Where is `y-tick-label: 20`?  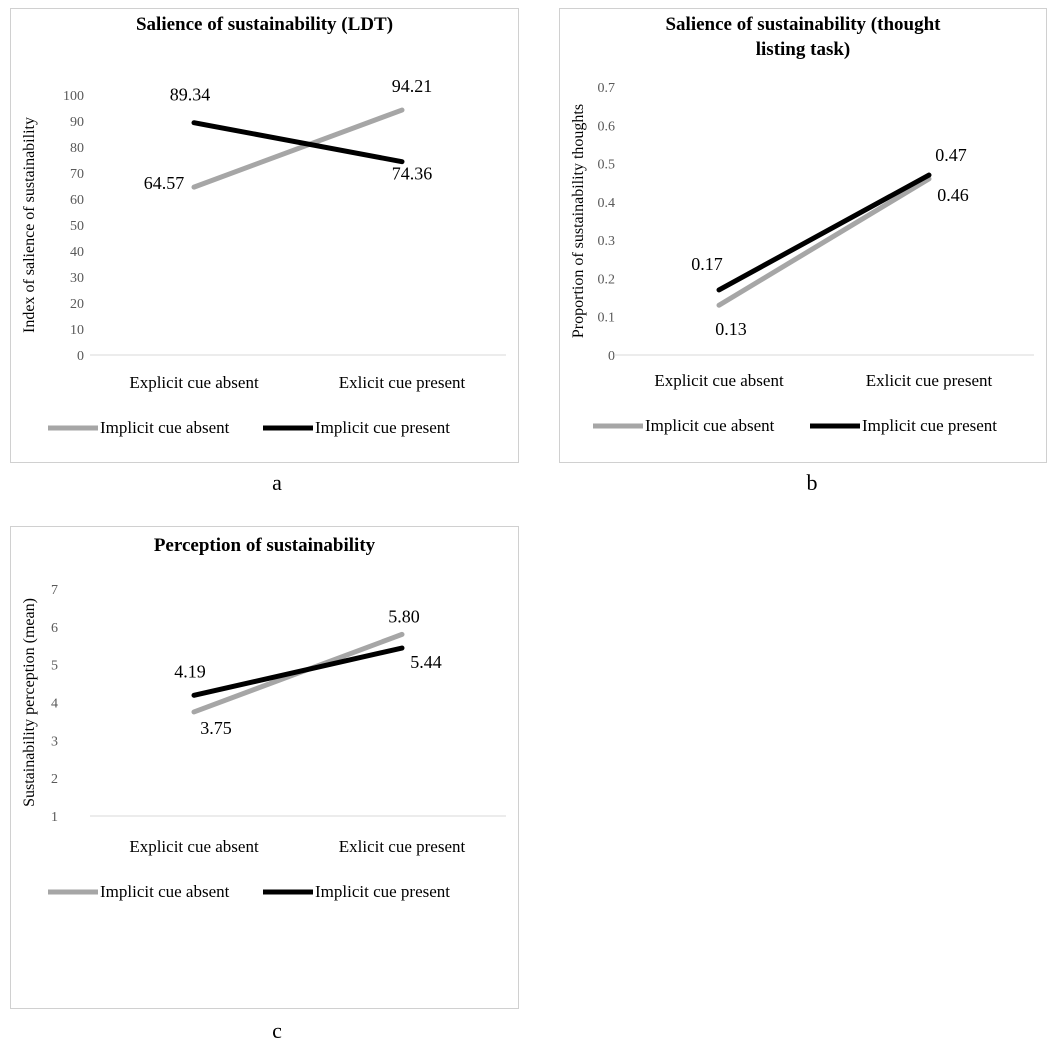
y-tick-label: 20 is located at coordinates (77, 304).